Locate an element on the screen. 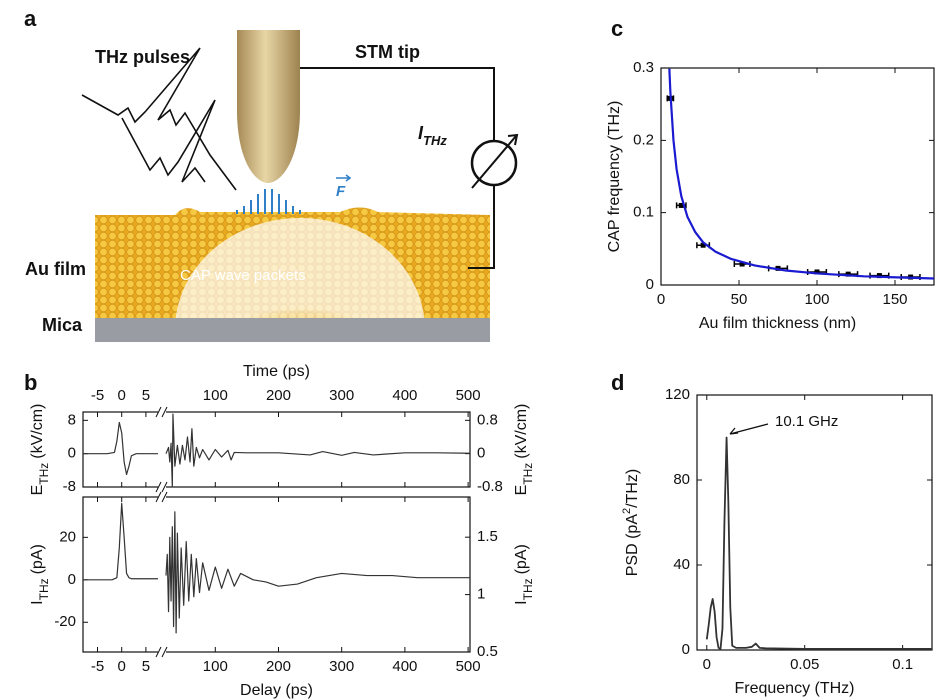 The height and width of the screenshot is (700, 937). axis-label: PSD (pA2/THz) is located at coordinates (631, 522).